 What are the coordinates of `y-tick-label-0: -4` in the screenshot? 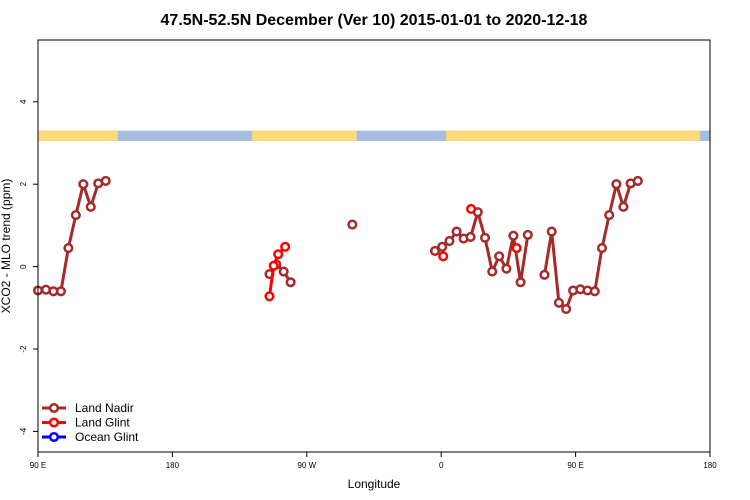 It's located at (23, 431).